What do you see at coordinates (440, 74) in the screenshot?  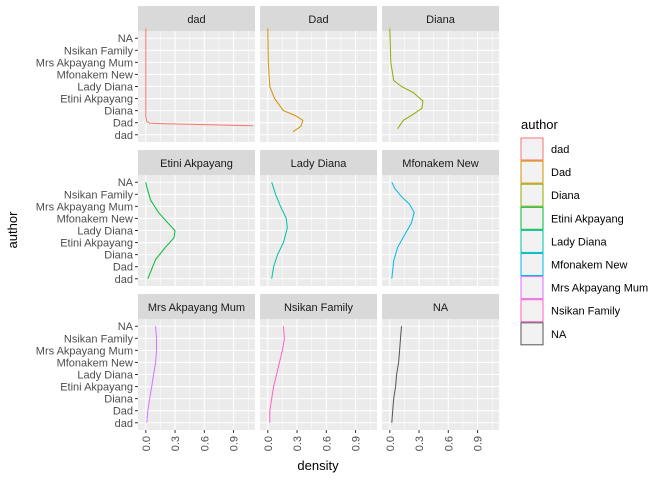 I see `facet-panel: Diana` at bounding box center [440, 74].